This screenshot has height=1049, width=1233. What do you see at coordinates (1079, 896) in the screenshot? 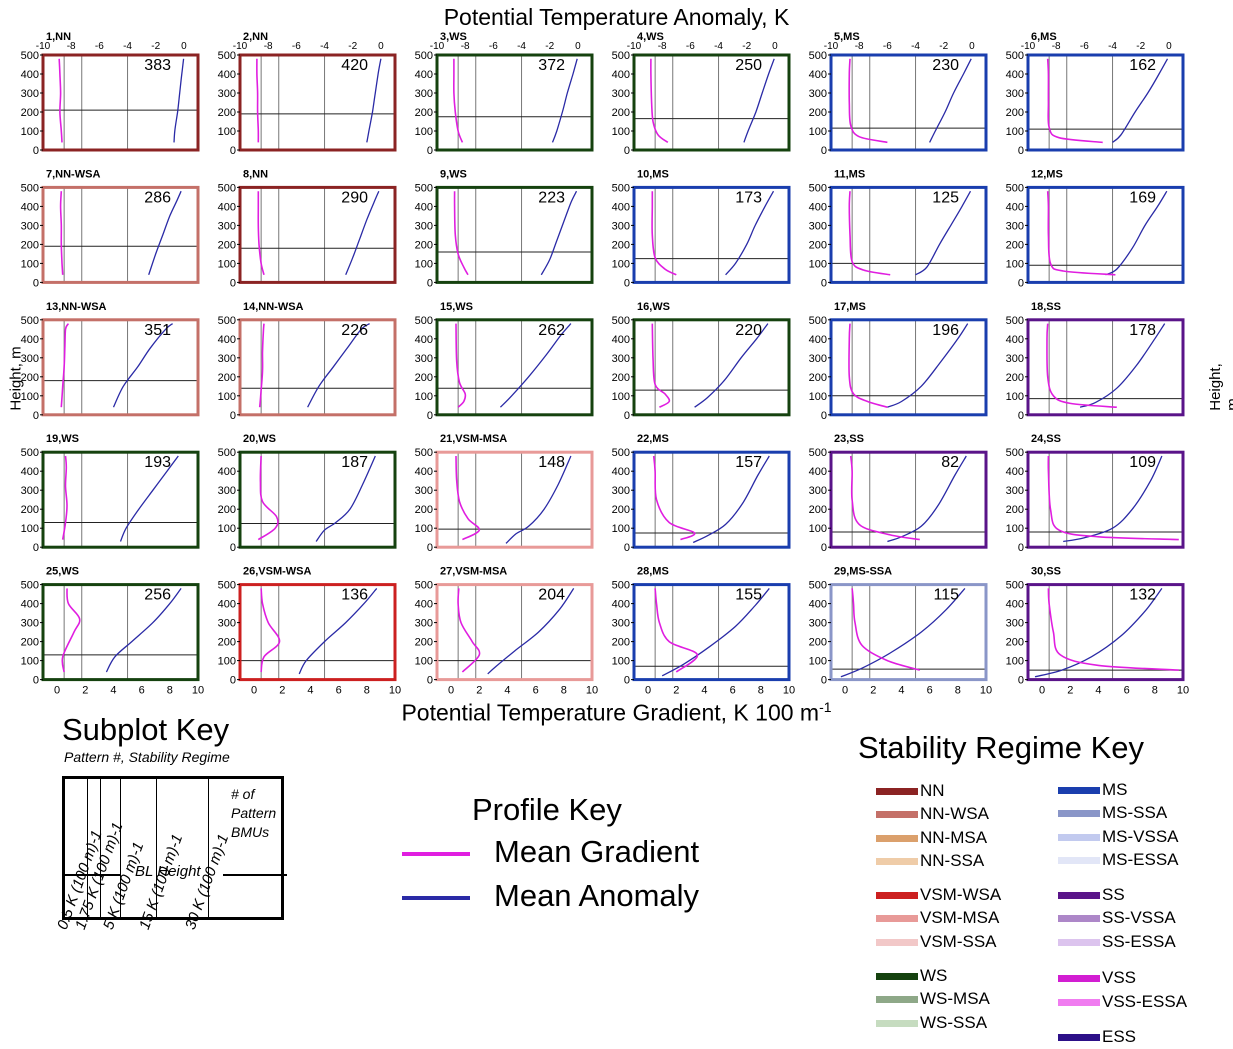
I see `regime-swatch-ss` at bounding box center [1079, 896].